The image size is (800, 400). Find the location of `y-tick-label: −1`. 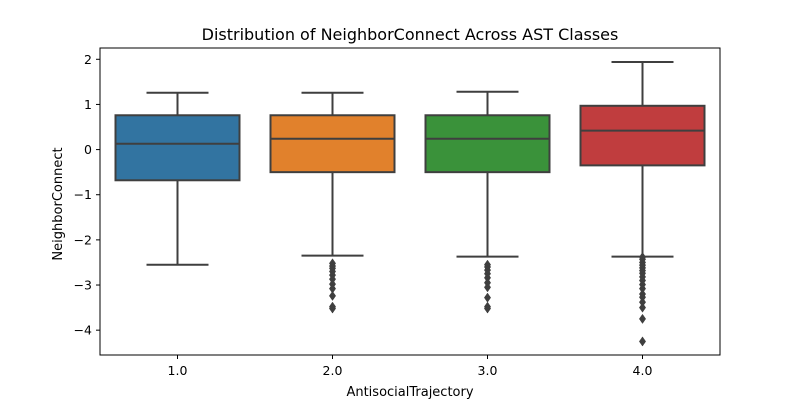

y-tick-label: −1 is located at coordinates (83, 194).